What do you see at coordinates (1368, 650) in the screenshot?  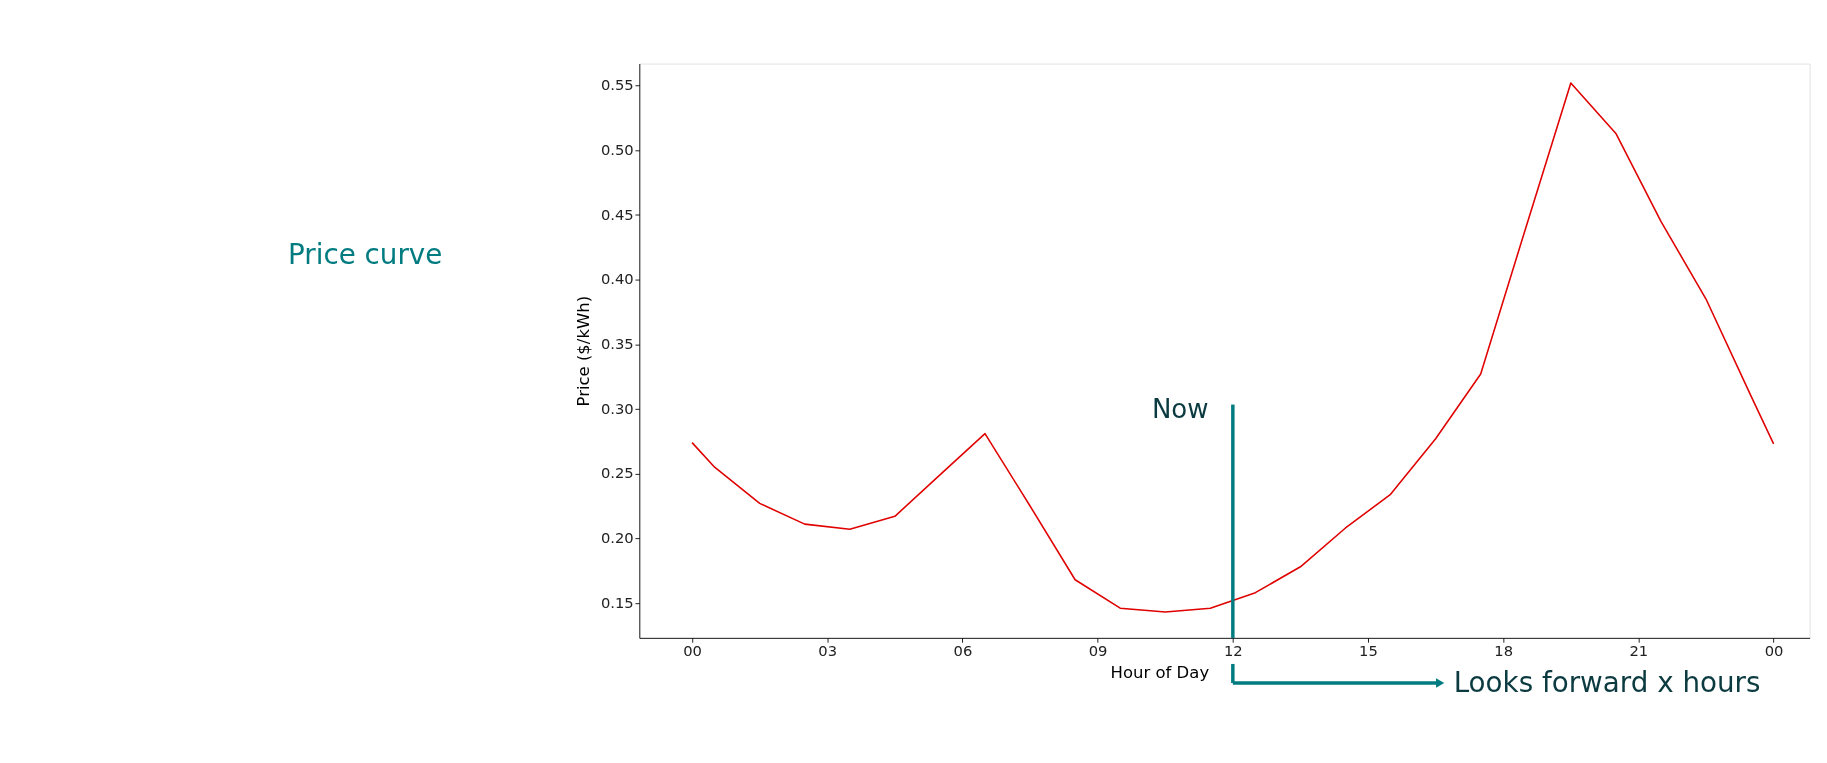 I see `x-tick-label: 15` at bounding box center [1368, 650].